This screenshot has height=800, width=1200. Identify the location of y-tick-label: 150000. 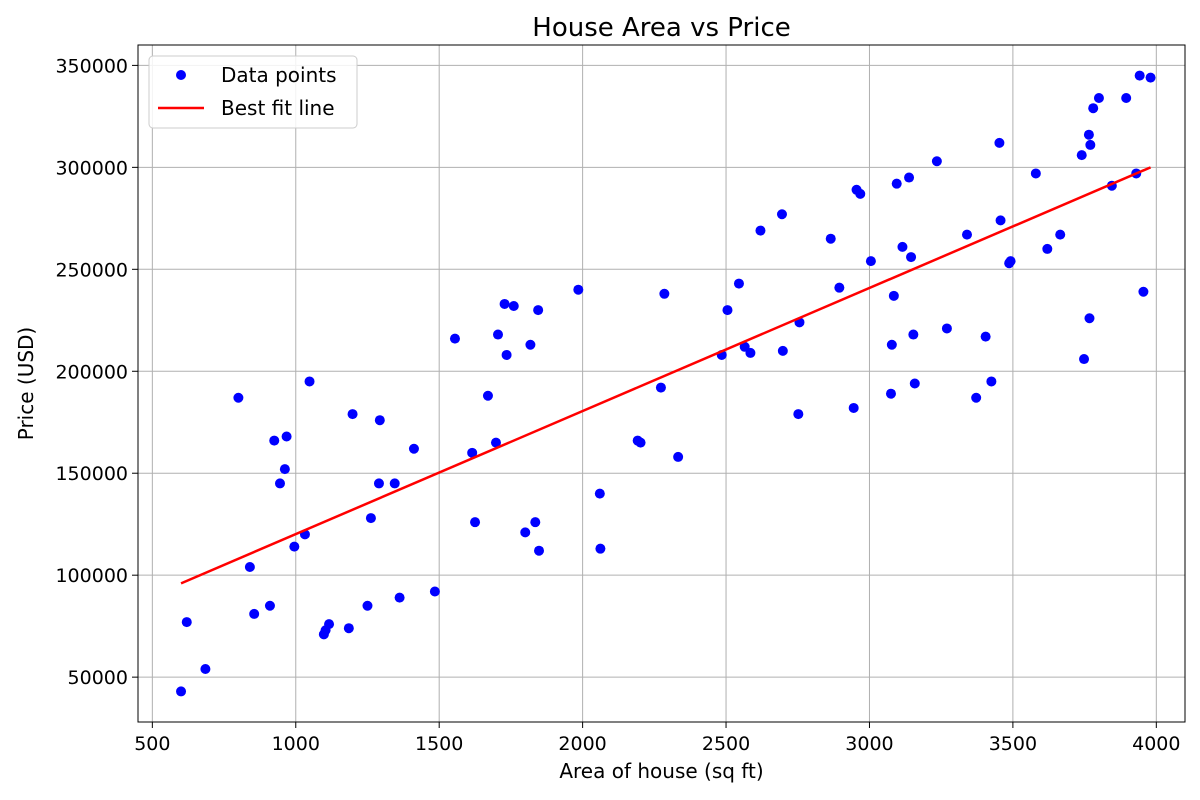
(91, 474).